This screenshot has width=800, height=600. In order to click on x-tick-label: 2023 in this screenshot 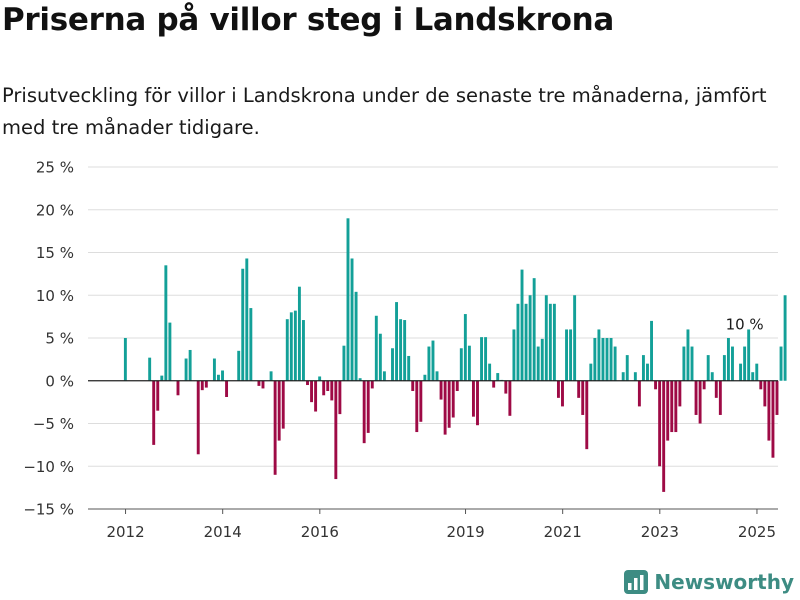, I will do `click(660, 532)`.